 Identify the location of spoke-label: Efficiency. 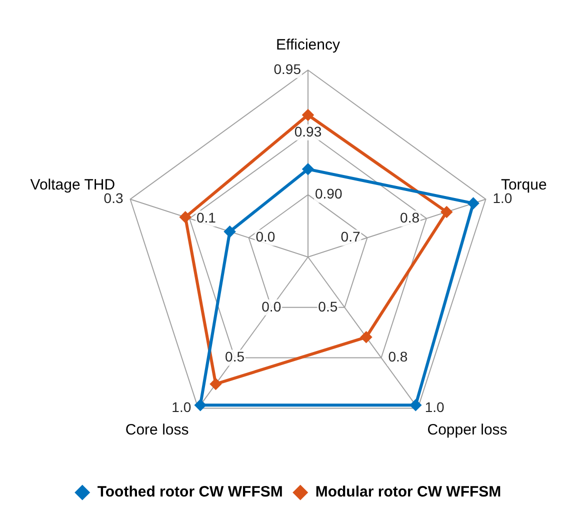
(308, 45).